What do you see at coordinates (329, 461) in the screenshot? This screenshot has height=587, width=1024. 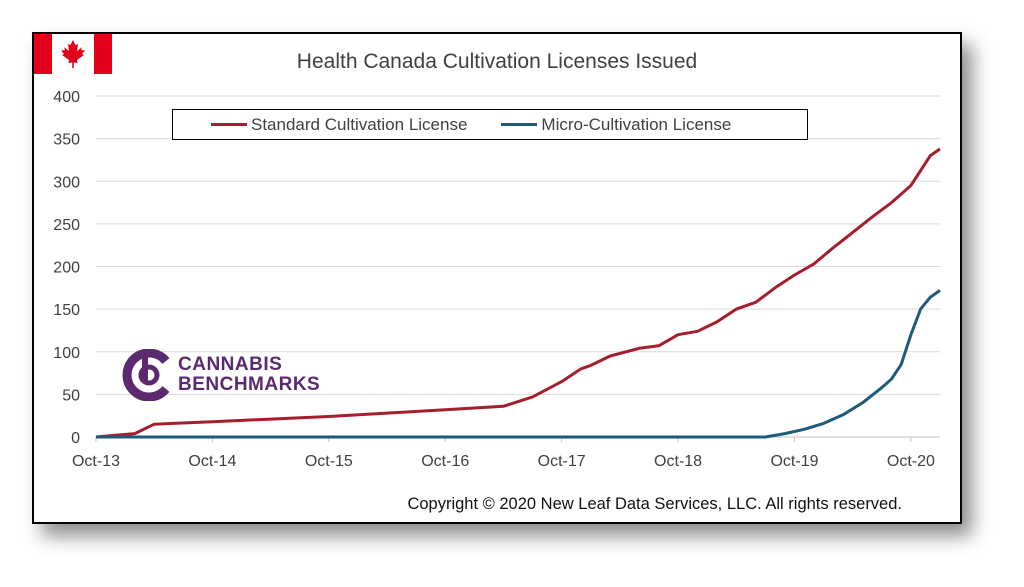 I see `x-tick-label: Oct-15` at bounding box center [329, 461].